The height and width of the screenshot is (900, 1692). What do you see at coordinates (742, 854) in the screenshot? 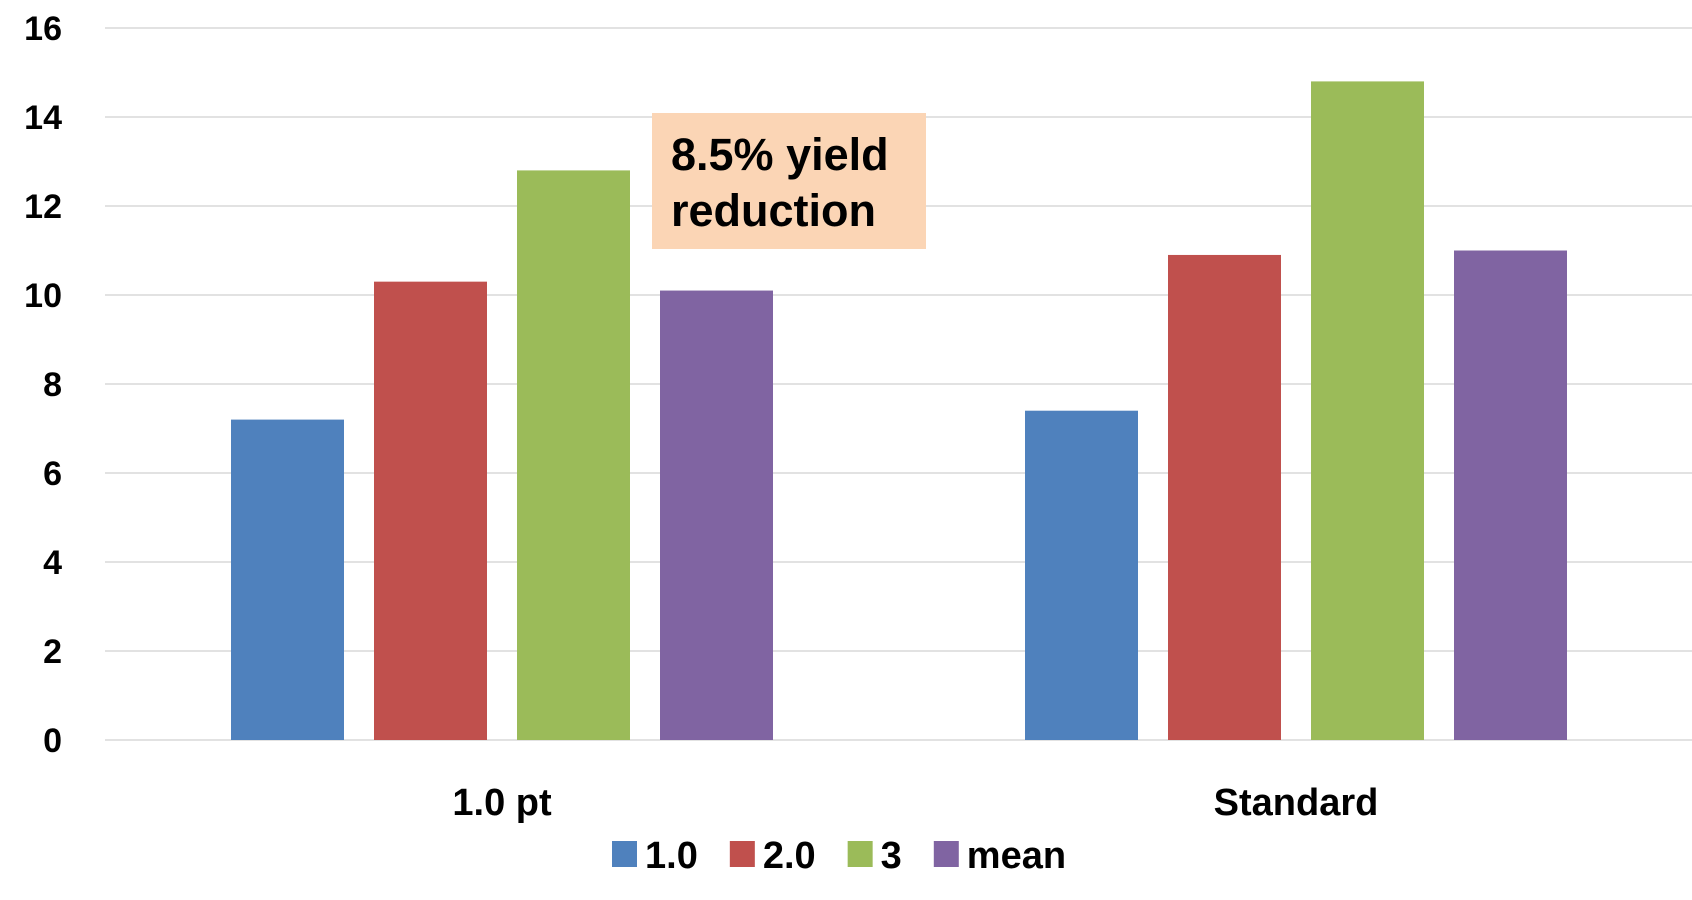
I see `legend-swatch-2.0` at bounding box center [742, 854].